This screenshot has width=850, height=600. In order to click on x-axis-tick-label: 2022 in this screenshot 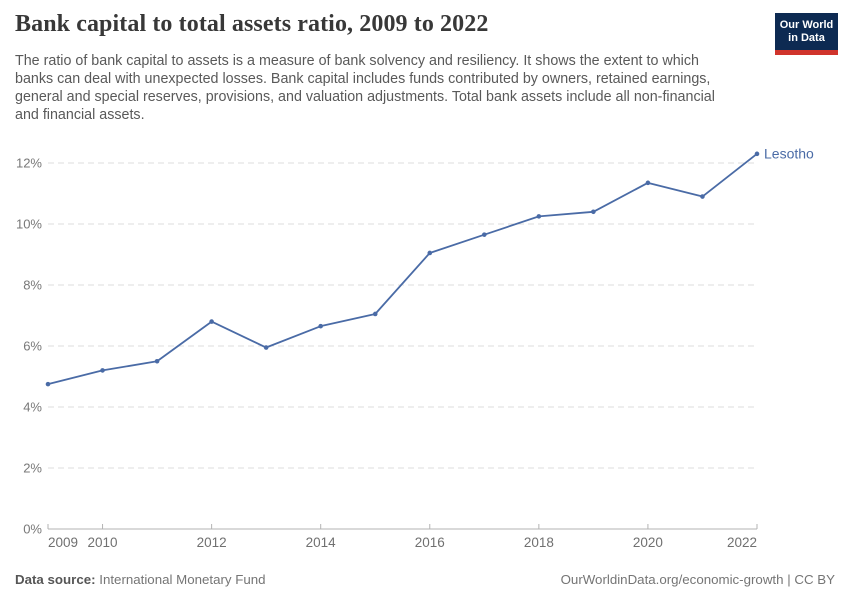, I will do `click(742, 542)`.